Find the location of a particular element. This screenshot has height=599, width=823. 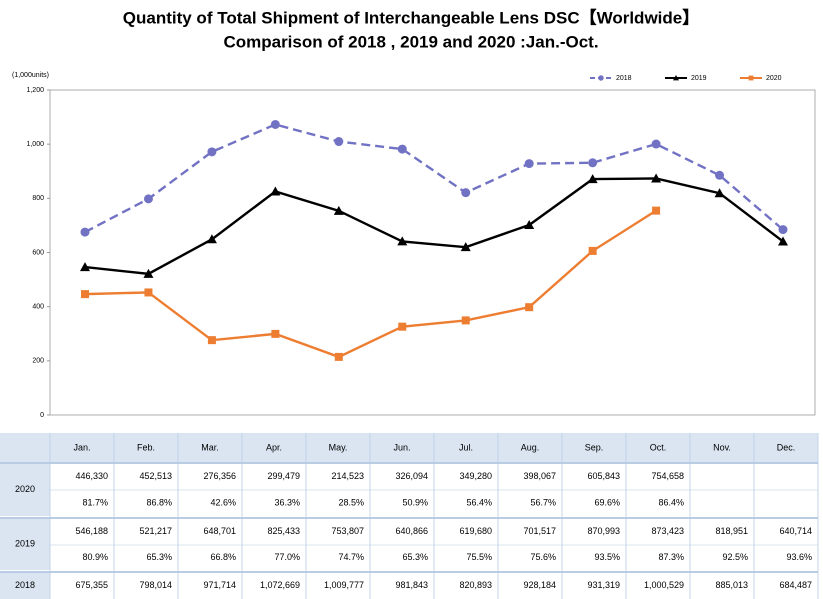

table-cell: 56.7% is located at coordinates (543, 502).